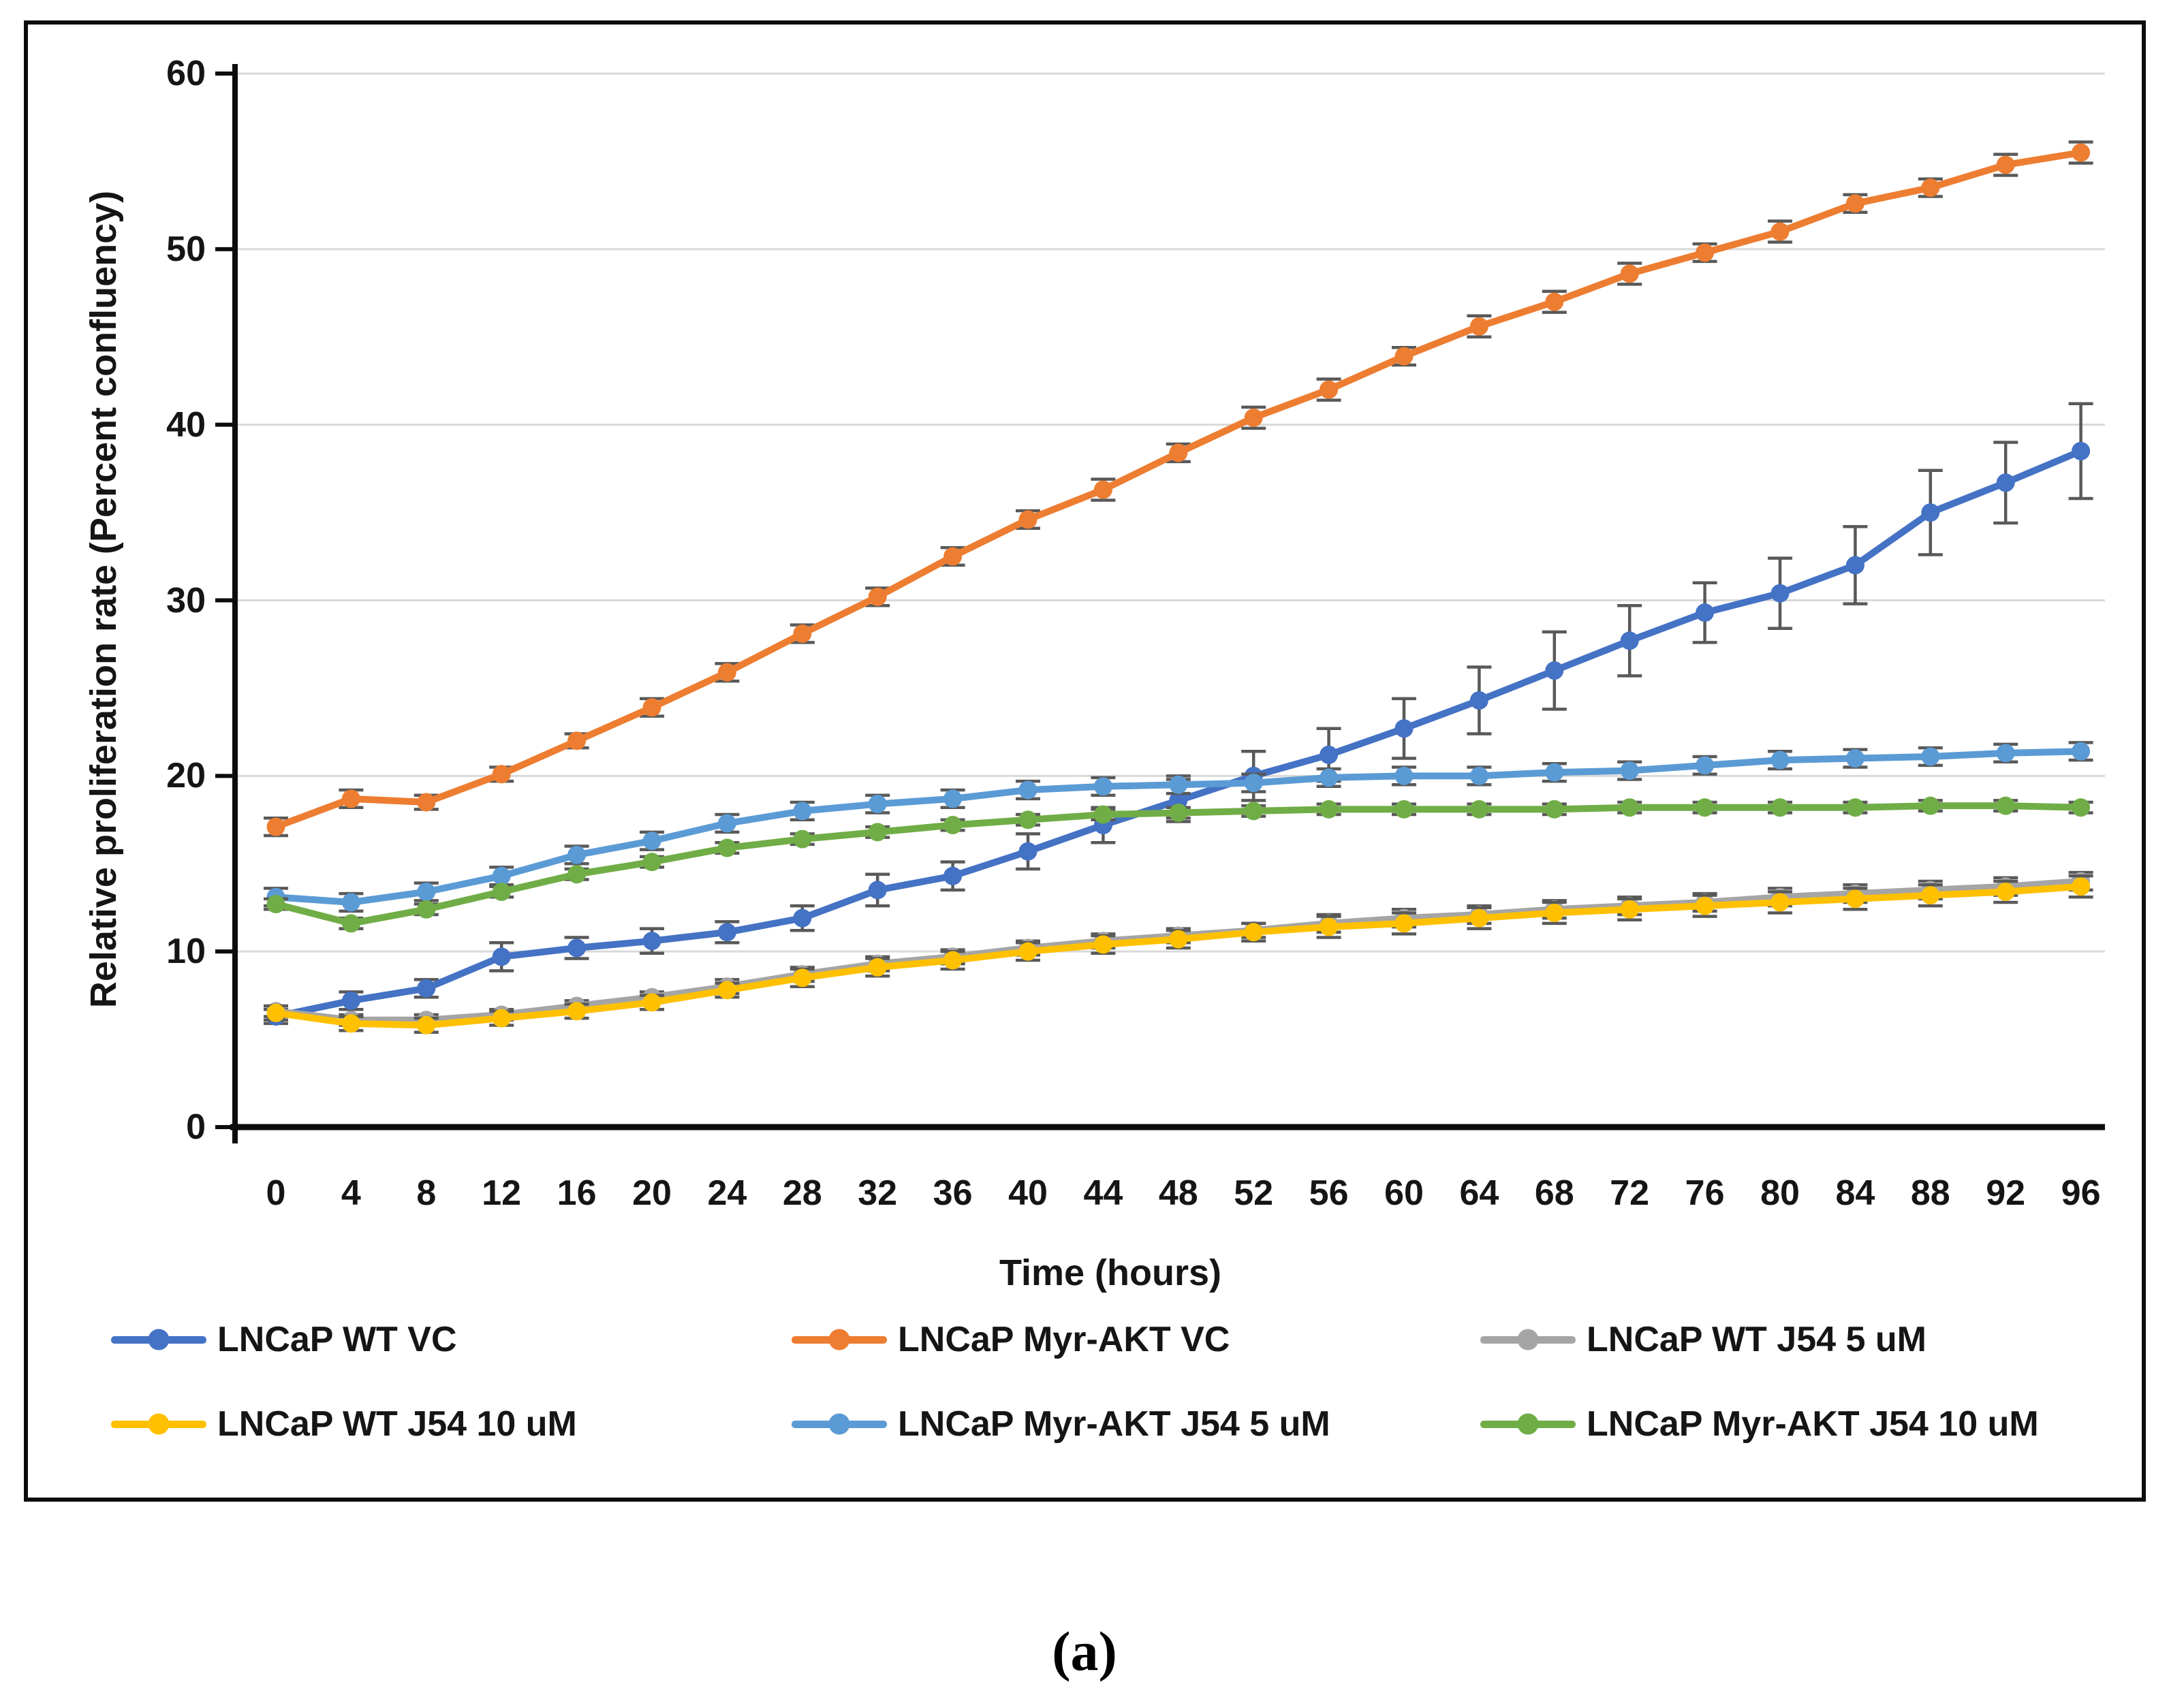  What do you see at coordinates (344, 1424) in the screenshot?
I see `legend-item: LNCaP WT J54 10 uM` at bounding box center [344, 1424].